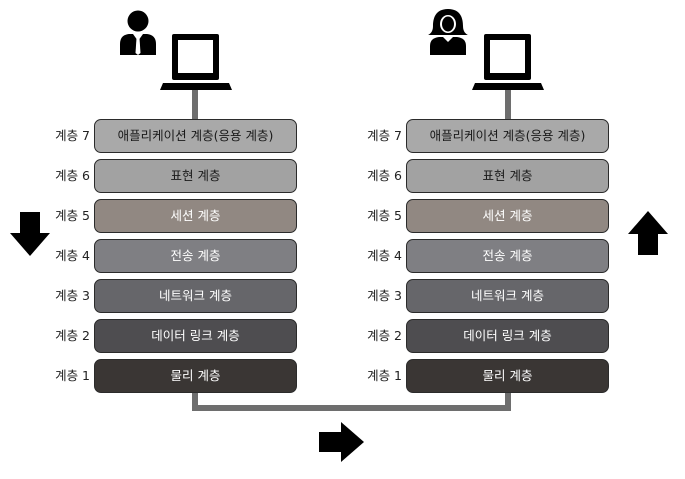  What do you see at coordinates (341, 442) in the screenshot?
I see `arrow-right-icon` at bounding box center [341, 442].